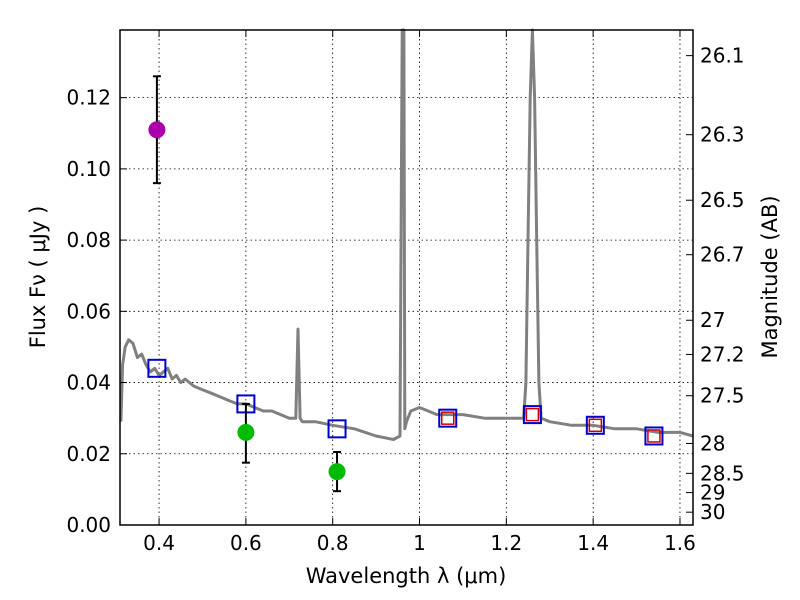 The height and width of the screenshot is (600, 800). Describe the element at coordinates (722, 255) in the screenshot. I see `y2-tick-label: 26.7` at that location.